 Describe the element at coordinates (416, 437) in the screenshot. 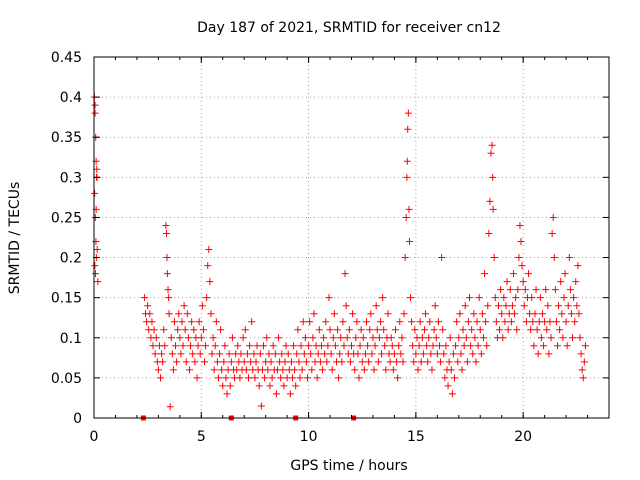

I see `x-tick-label: 15` at that location.